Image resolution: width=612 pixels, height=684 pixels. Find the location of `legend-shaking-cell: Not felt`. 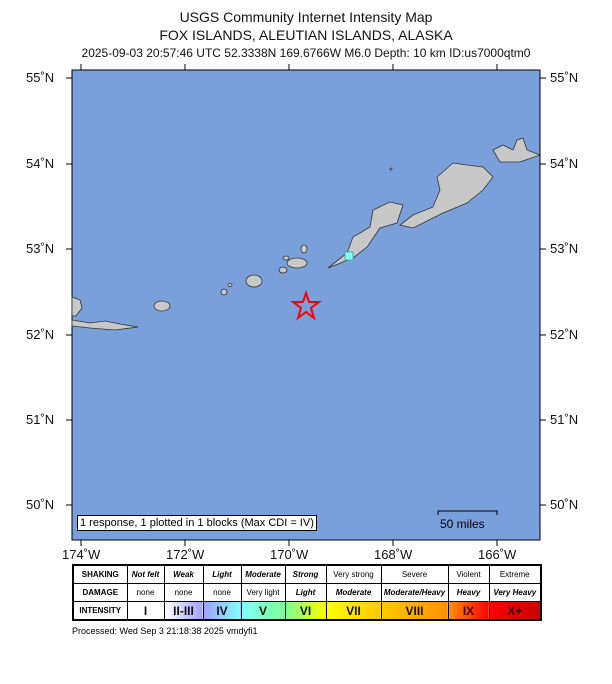

legend-shaking-cell: Not felt is located at coordinates (145, 574).